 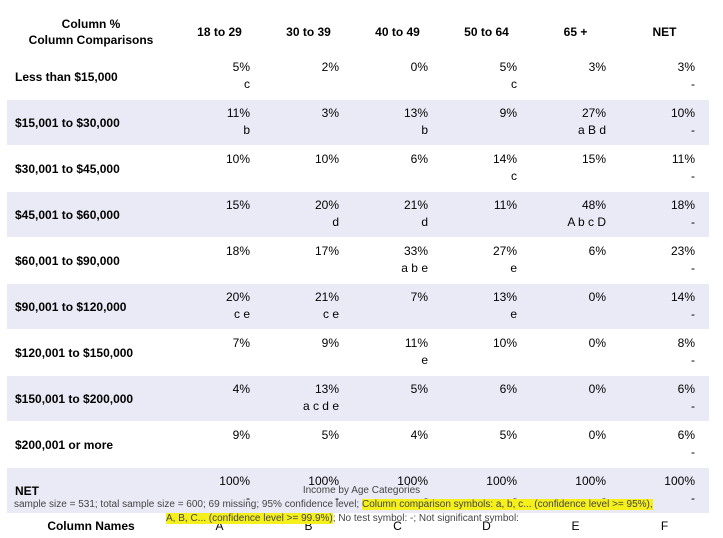 I want to click on table-cell: 27%a B d, so click(x=575, y=123).